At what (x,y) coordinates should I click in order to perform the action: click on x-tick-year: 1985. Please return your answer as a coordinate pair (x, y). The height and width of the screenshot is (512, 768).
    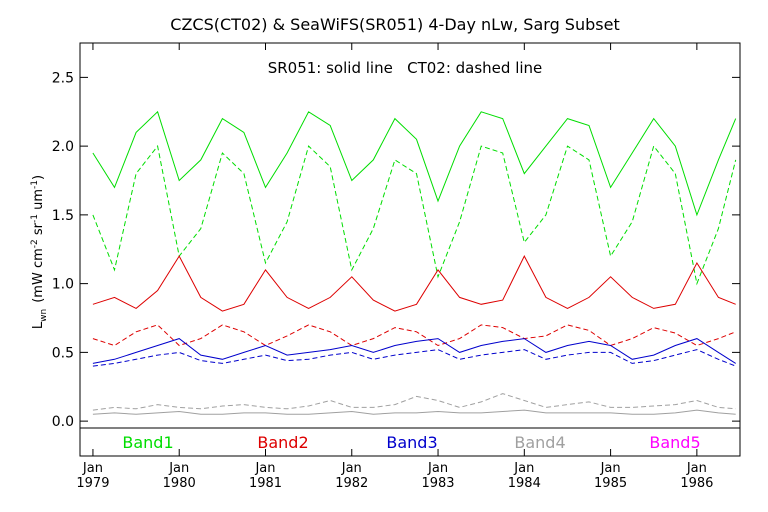
    Looking at the image, I should click on (610, 483).